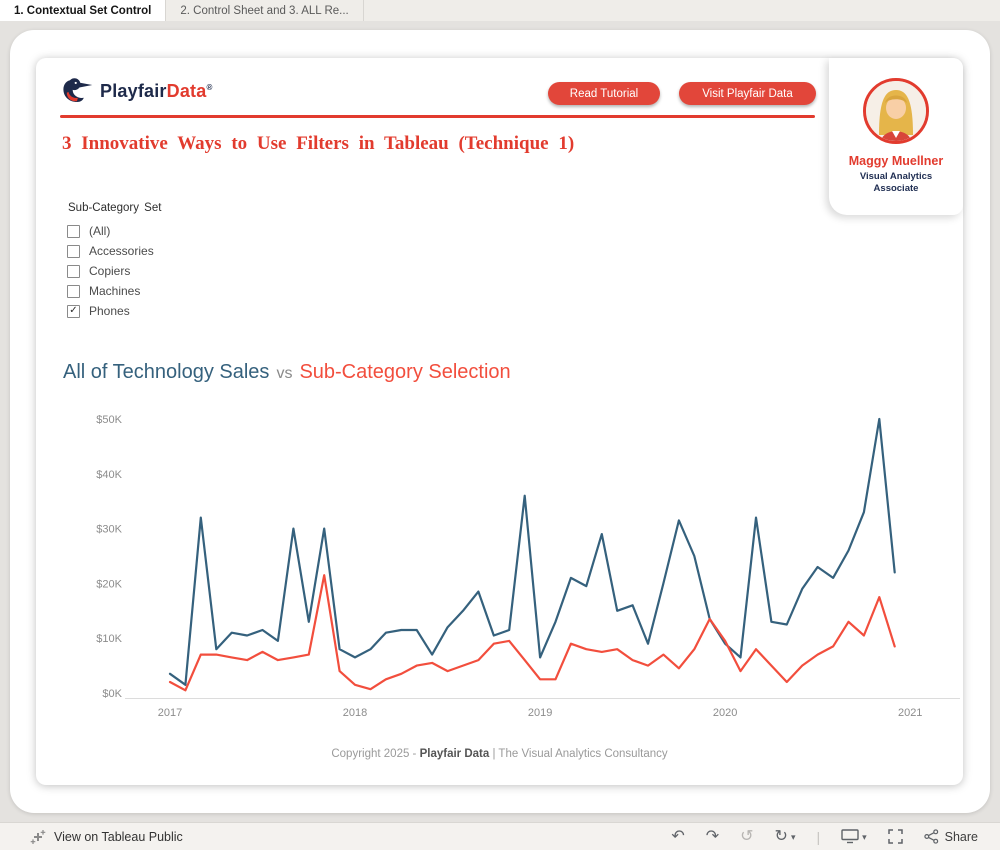 This screenshot has height=850, width=1000. Describe the element at coordinates (824, 836) in the screenshot. I see `toolbar-actions: ↶ ↷ ↺ ↻ ▾ | ▾ Share` at that location.